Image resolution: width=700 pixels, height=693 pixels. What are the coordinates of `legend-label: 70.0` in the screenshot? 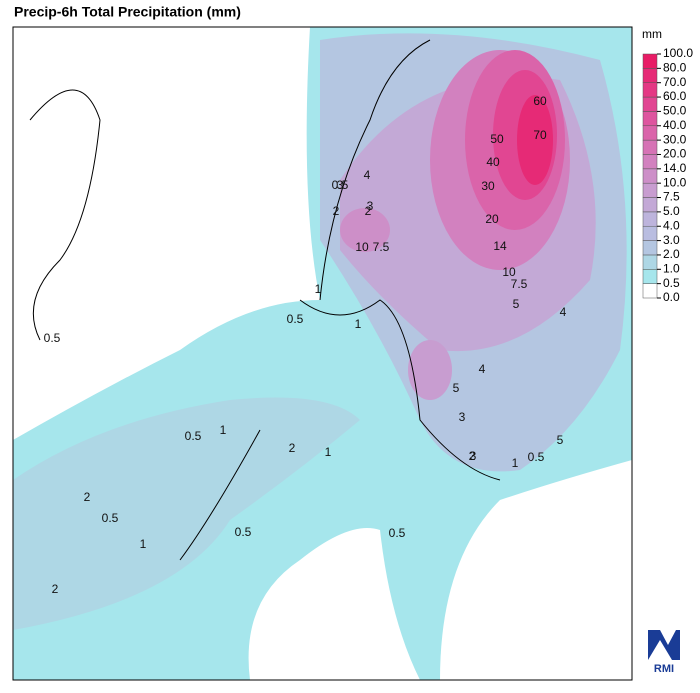 It's located at (675, 82).